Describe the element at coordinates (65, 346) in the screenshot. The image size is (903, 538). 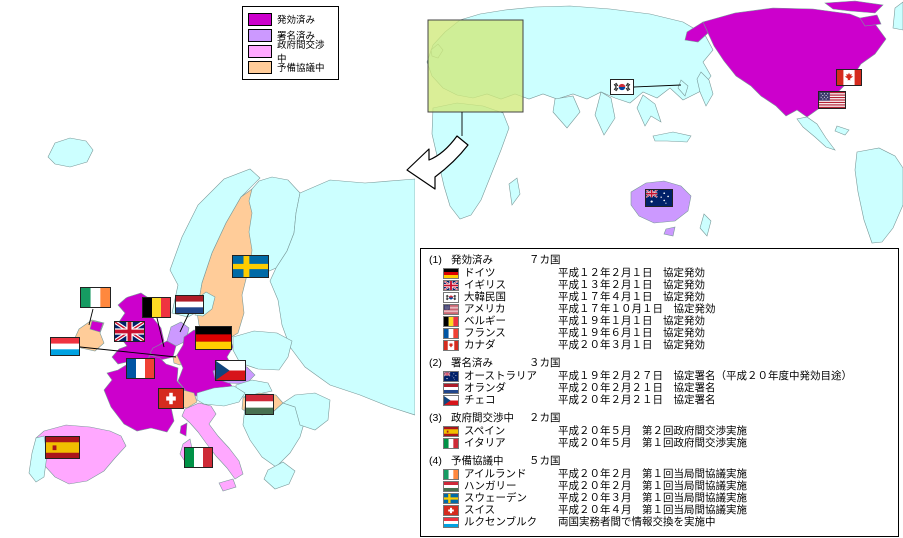
I see `luxembourg-flag-icon` at that location.